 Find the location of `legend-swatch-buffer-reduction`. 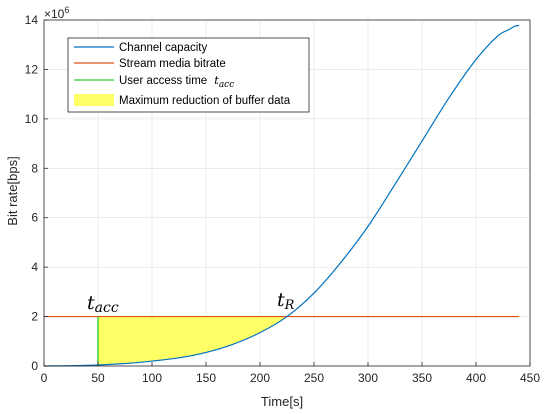

legend-swatch-buffer-reduction is located at coordinates (94, 100).